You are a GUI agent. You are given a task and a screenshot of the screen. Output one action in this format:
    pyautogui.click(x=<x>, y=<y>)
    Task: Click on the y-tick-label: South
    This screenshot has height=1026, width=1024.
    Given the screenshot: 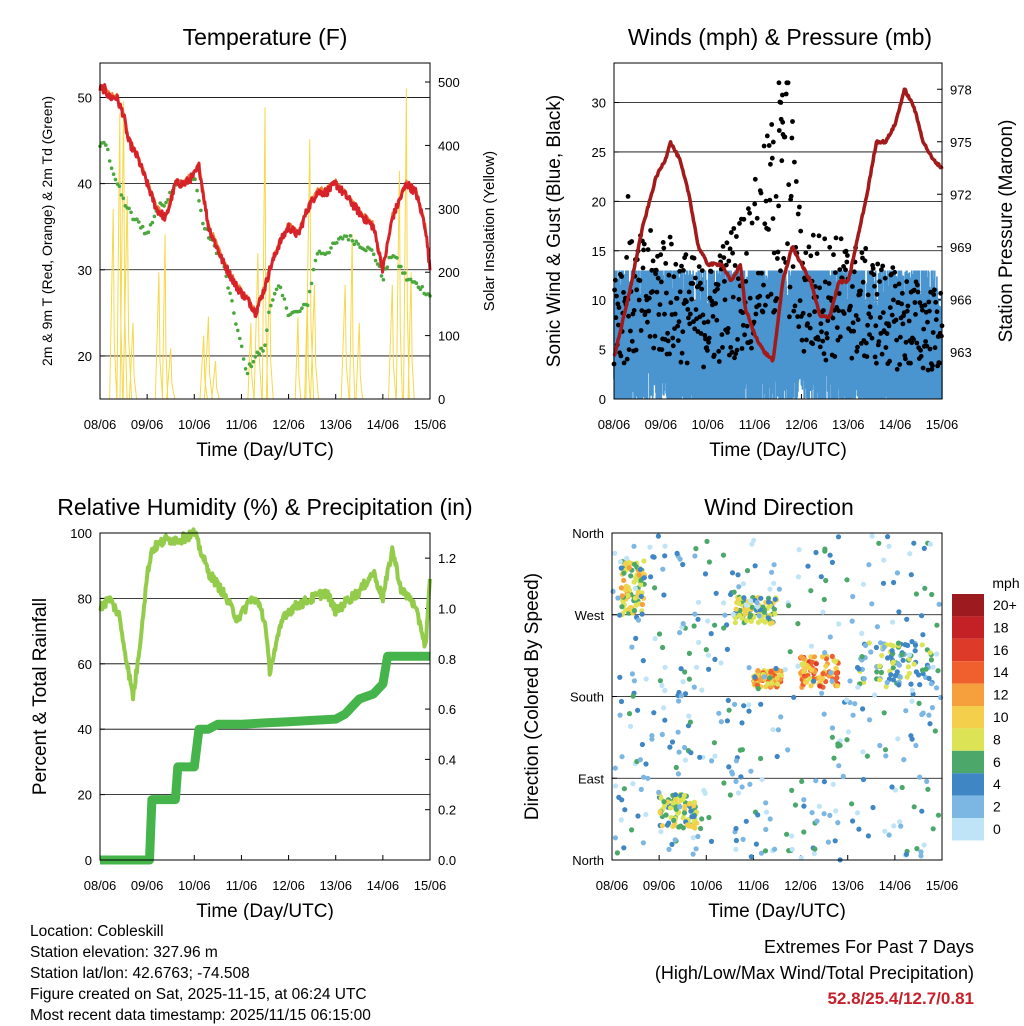 What is the action you would take?
    pyautogui.click(x=587, y=697)
    